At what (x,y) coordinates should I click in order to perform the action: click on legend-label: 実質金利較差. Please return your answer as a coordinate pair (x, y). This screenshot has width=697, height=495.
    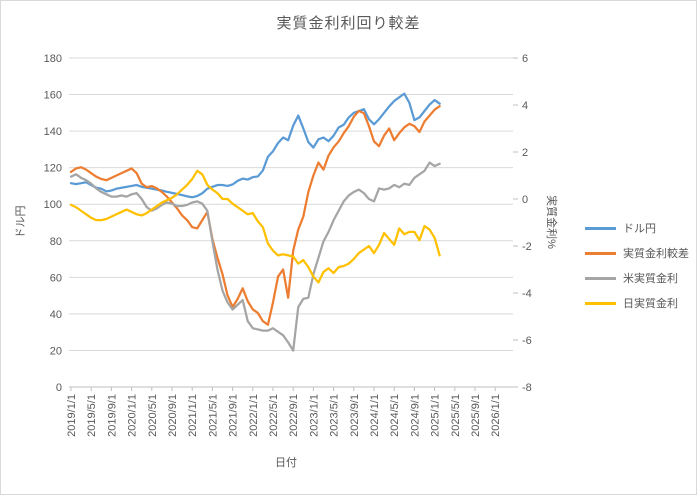
    Looking at the image, I should click on (656, 254).